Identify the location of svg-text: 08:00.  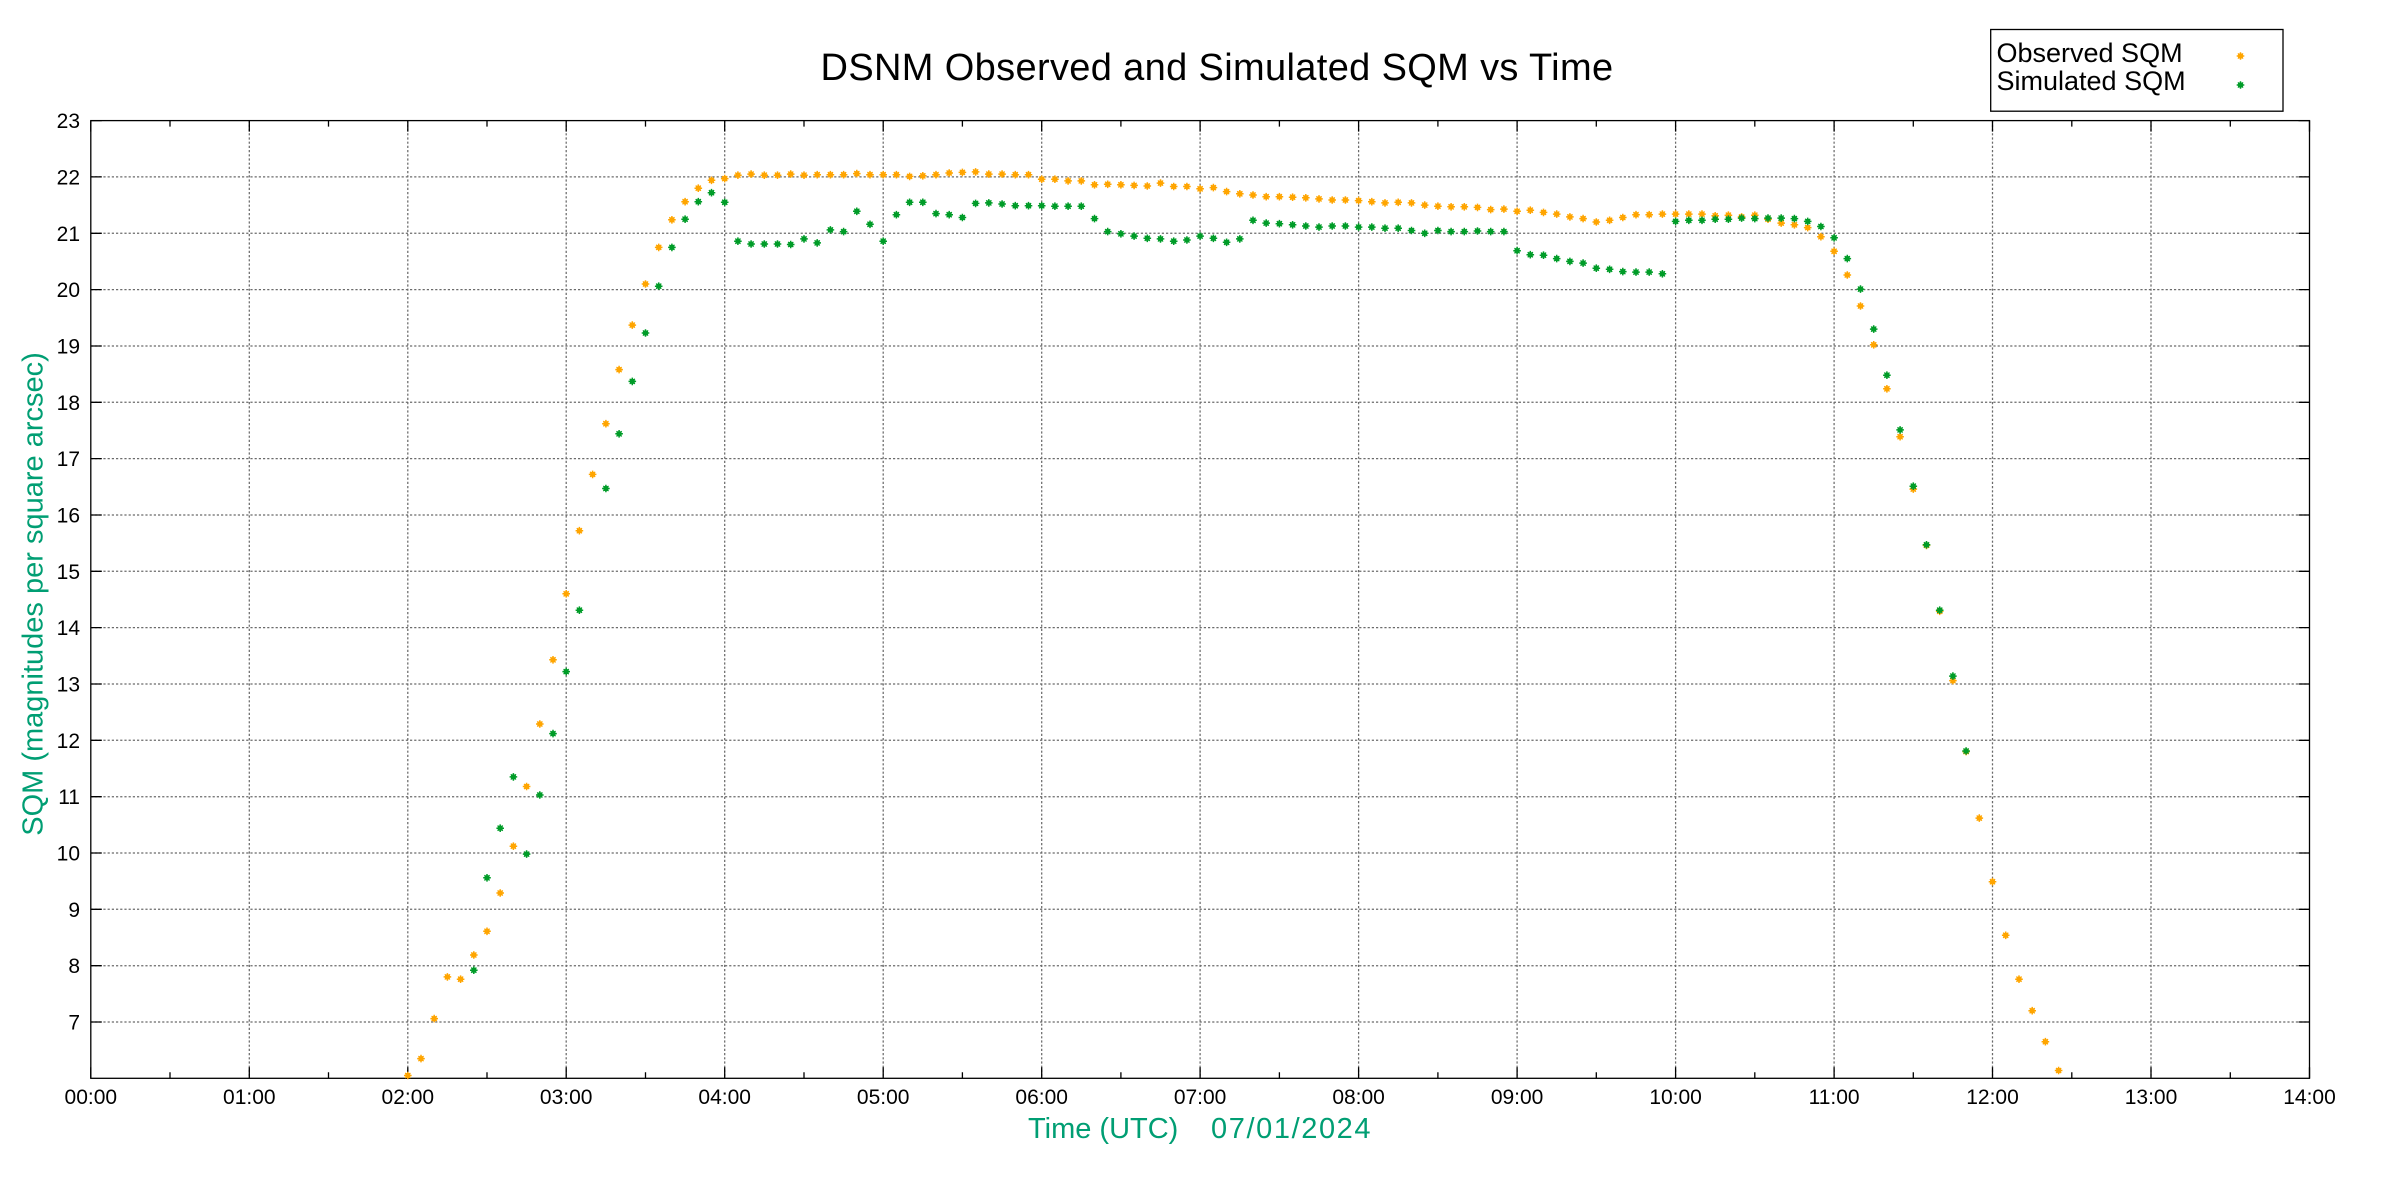
(1358, 1097).